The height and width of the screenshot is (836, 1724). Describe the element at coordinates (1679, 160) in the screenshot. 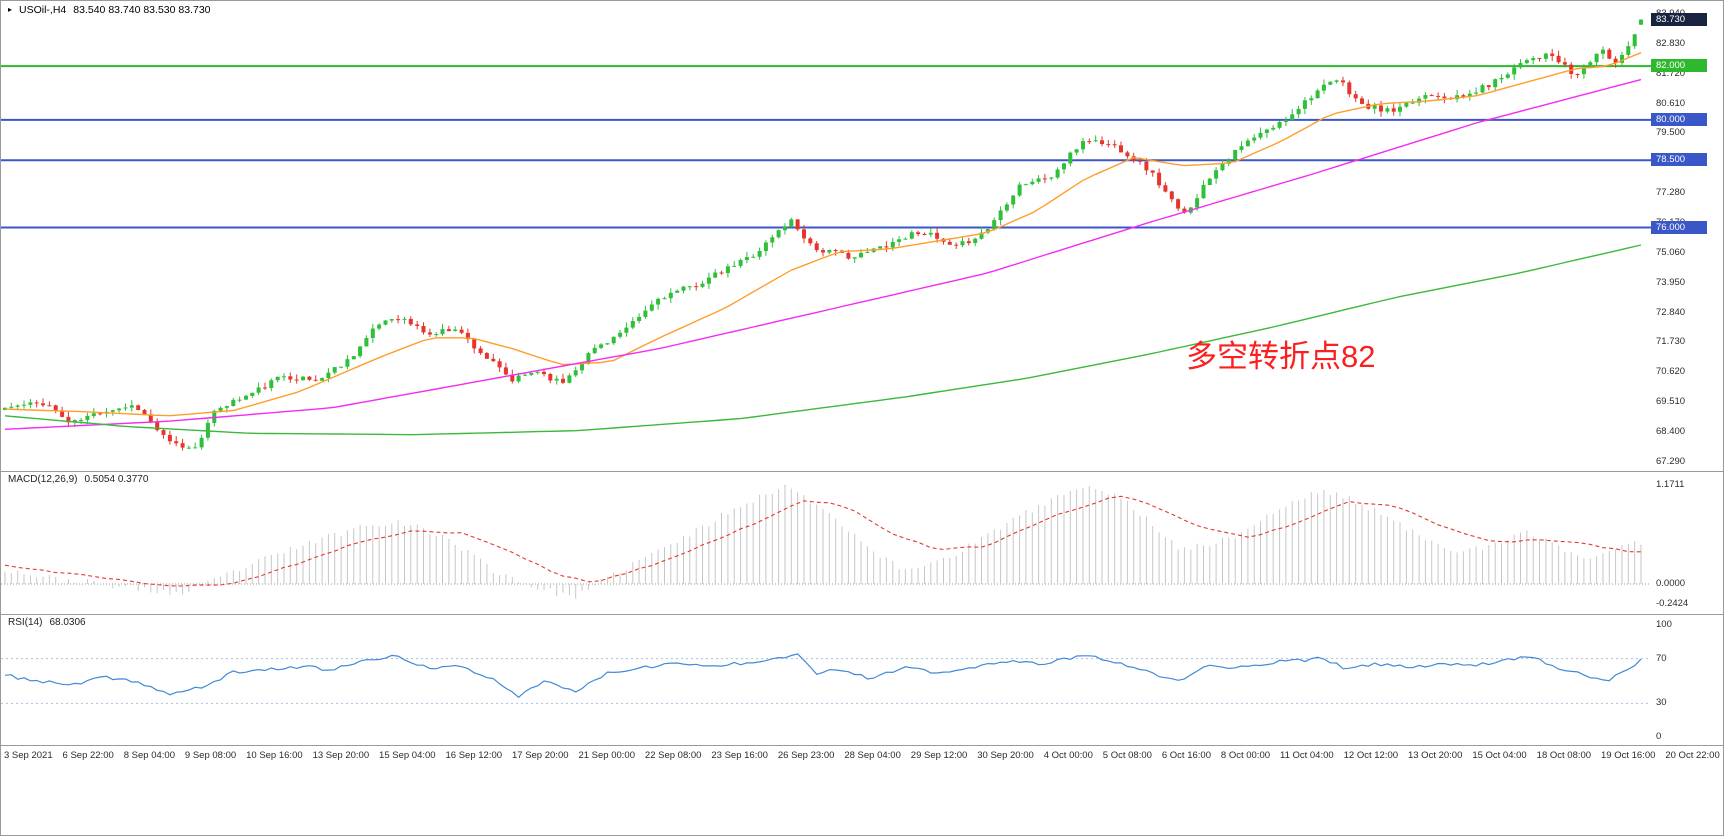

I see `level-price-tag: 78.500` at that location.